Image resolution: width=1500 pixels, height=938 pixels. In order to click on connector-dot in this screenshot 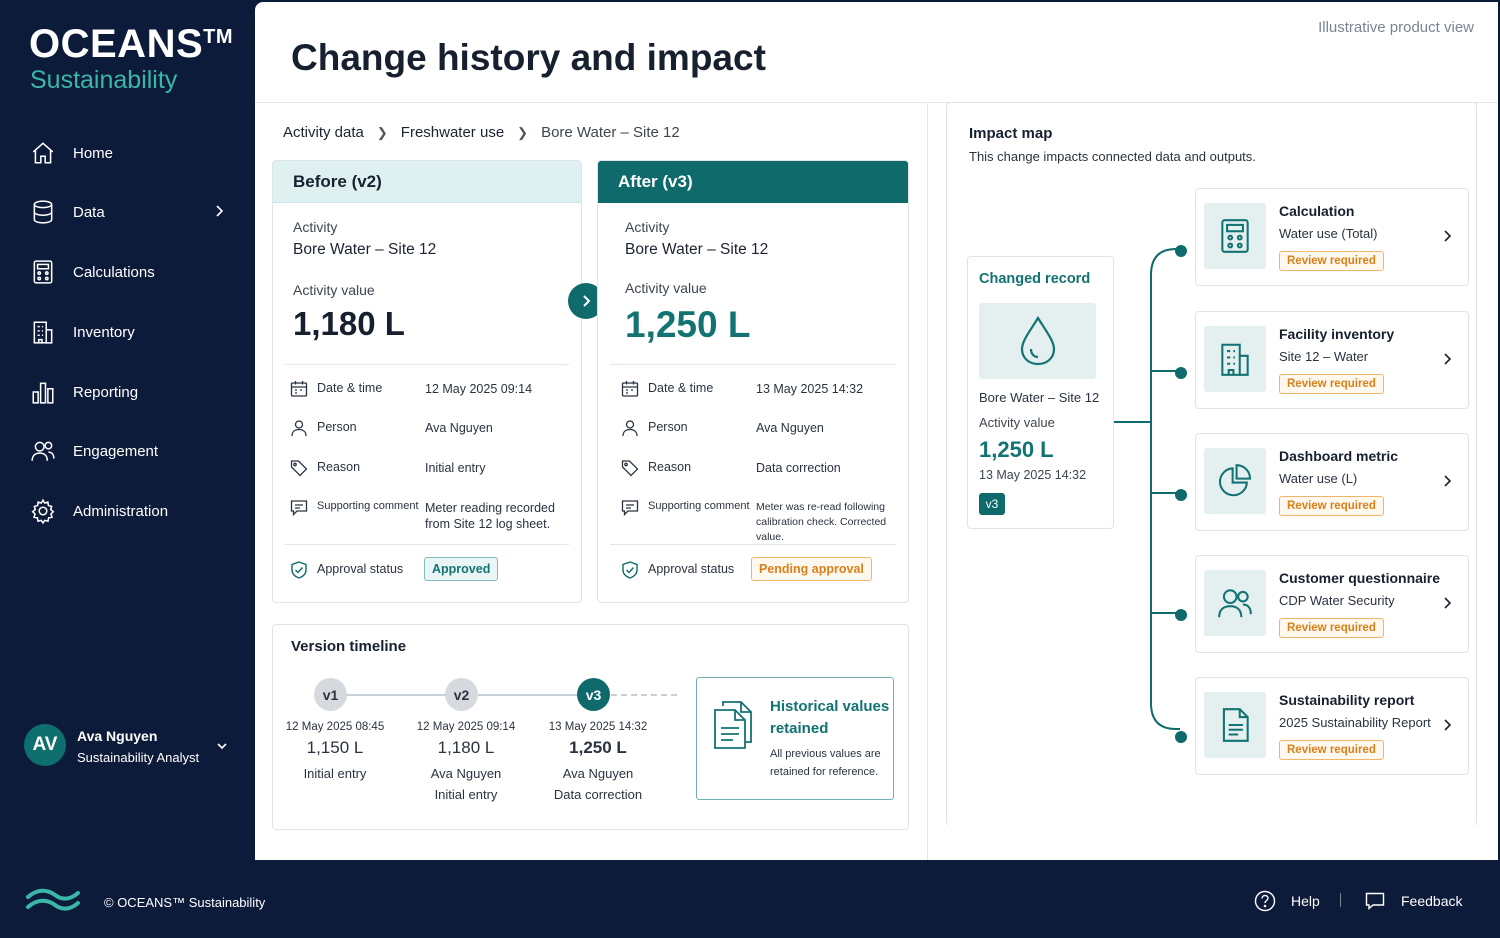, I will do `click(1181, 373)`.